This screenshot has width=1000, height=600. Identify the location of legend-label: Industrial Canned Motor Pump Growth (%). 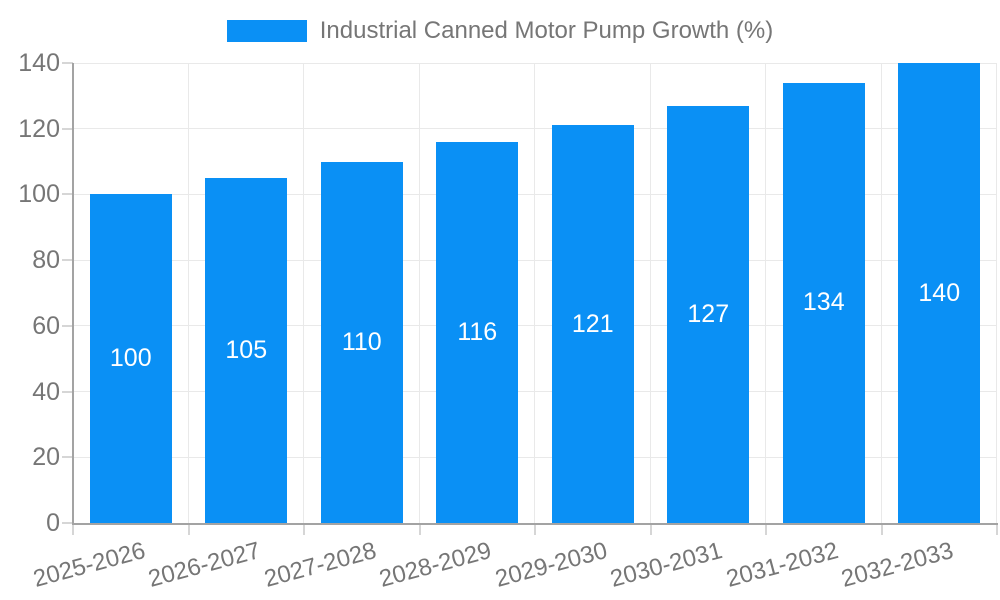
(546, 30).